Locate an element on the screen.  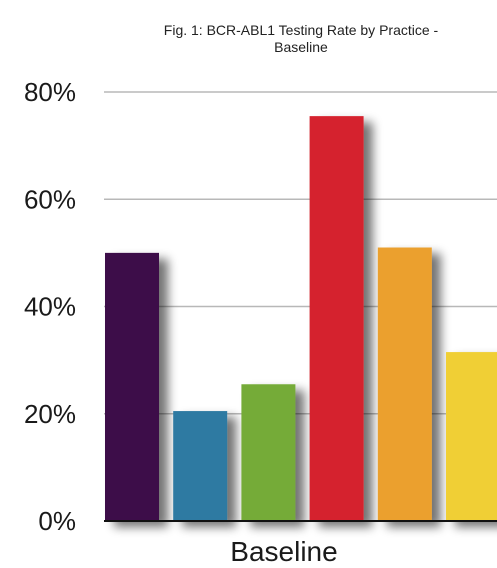
category-label: Baseline is located at coordinates (283, 551).